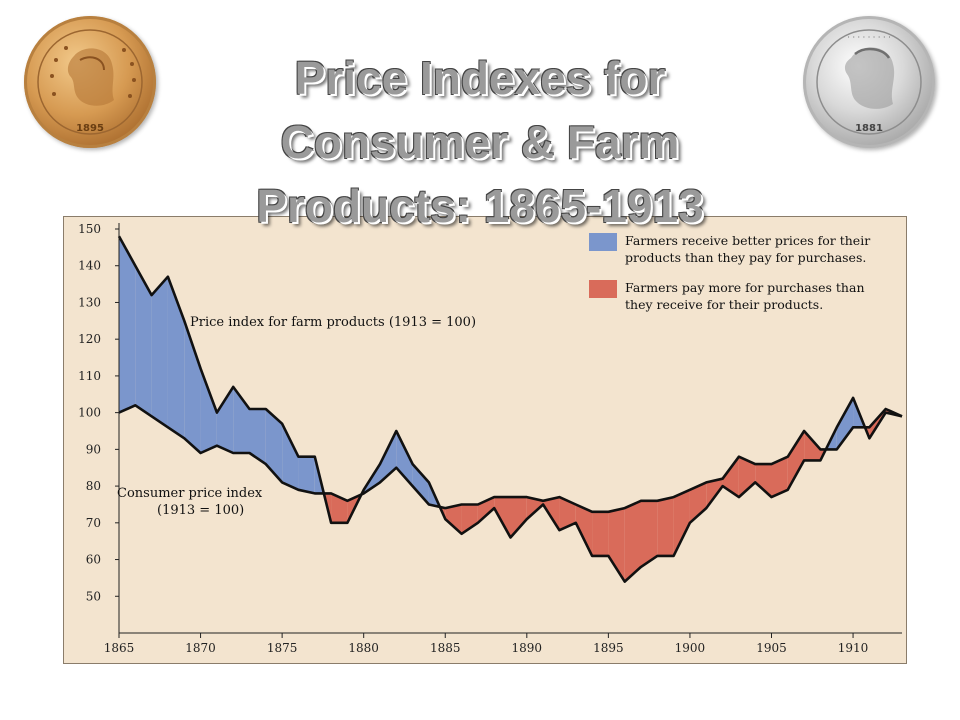 The height and width of the screenshot is (720, 960). Describe the element at coordinates (93, 486) in the screenshot. I see `y-tick-label: 80` at that location.